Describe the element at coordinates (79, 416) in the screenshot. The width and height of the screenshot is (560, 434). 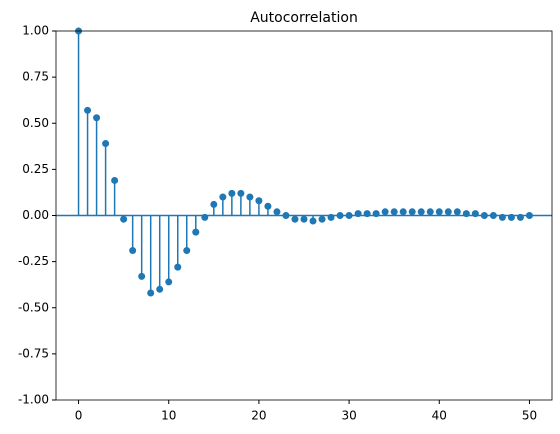
I see `x-tick-label: 0` at that location.